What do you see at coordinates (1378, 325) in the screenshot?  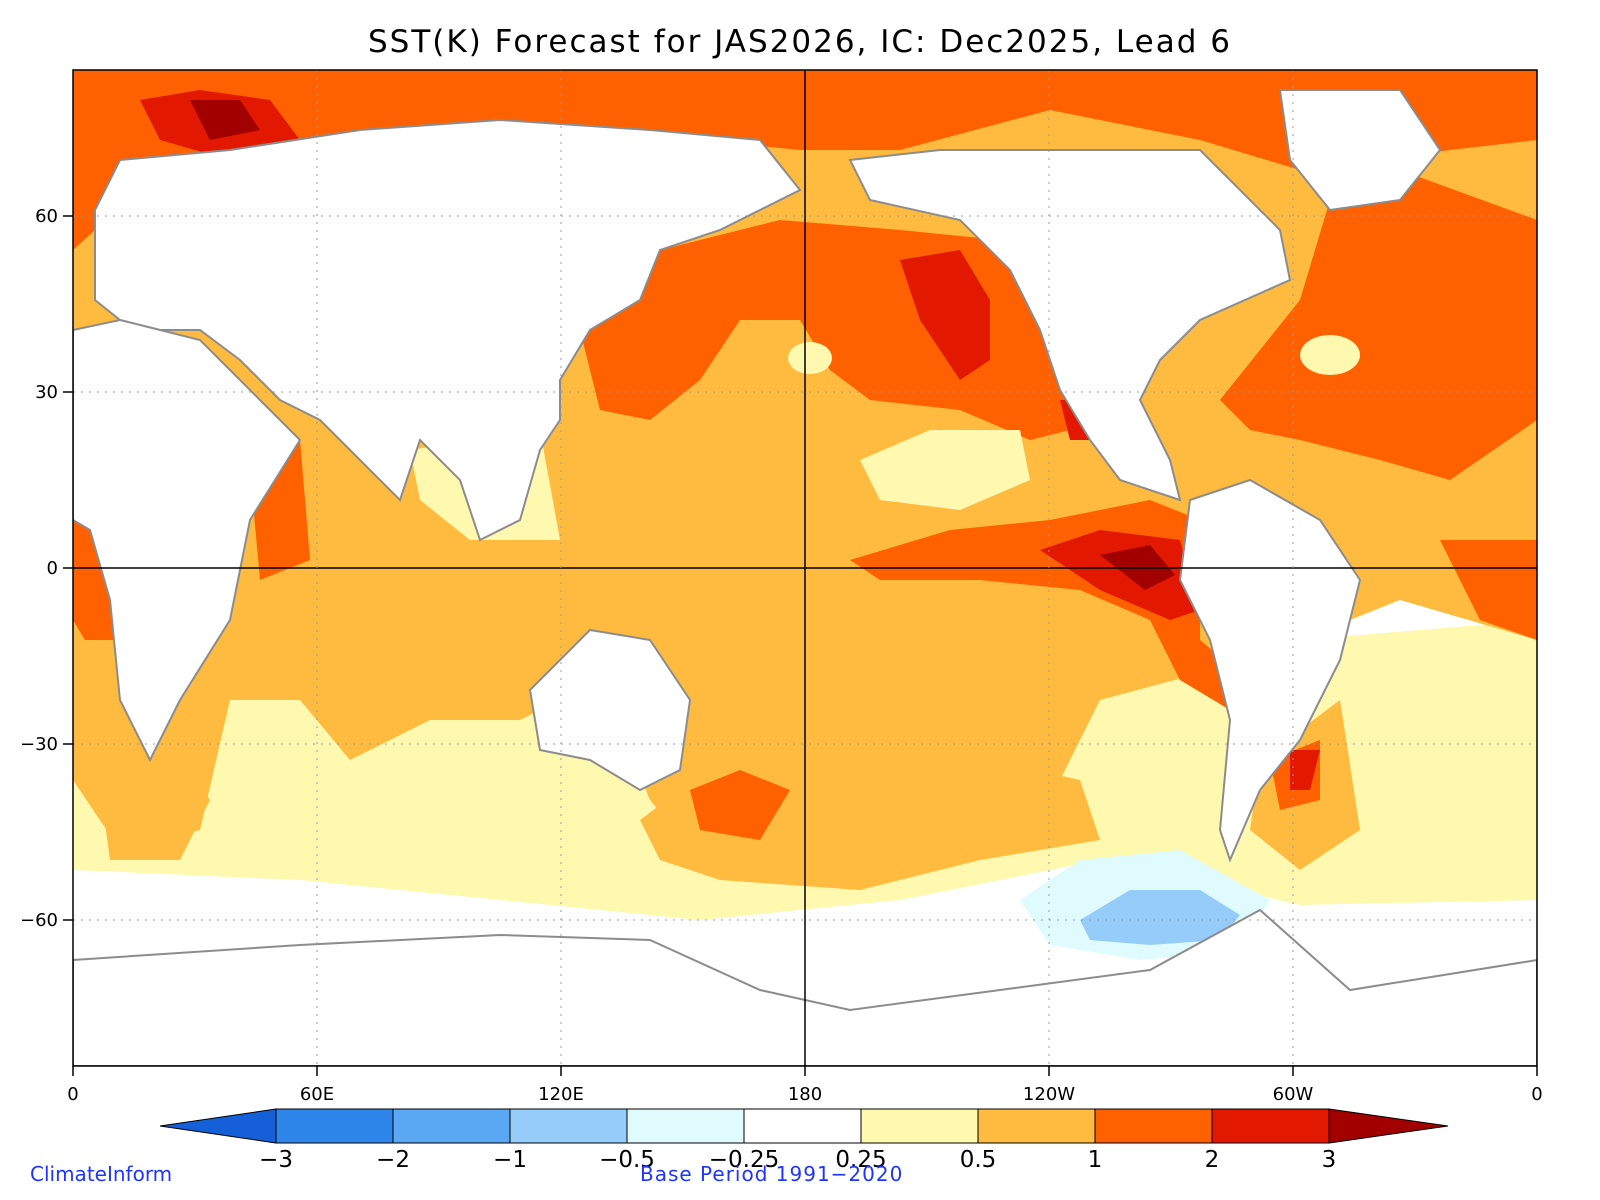 I see `contour-band-1-natlantic` at bounding box center [1378, 325].